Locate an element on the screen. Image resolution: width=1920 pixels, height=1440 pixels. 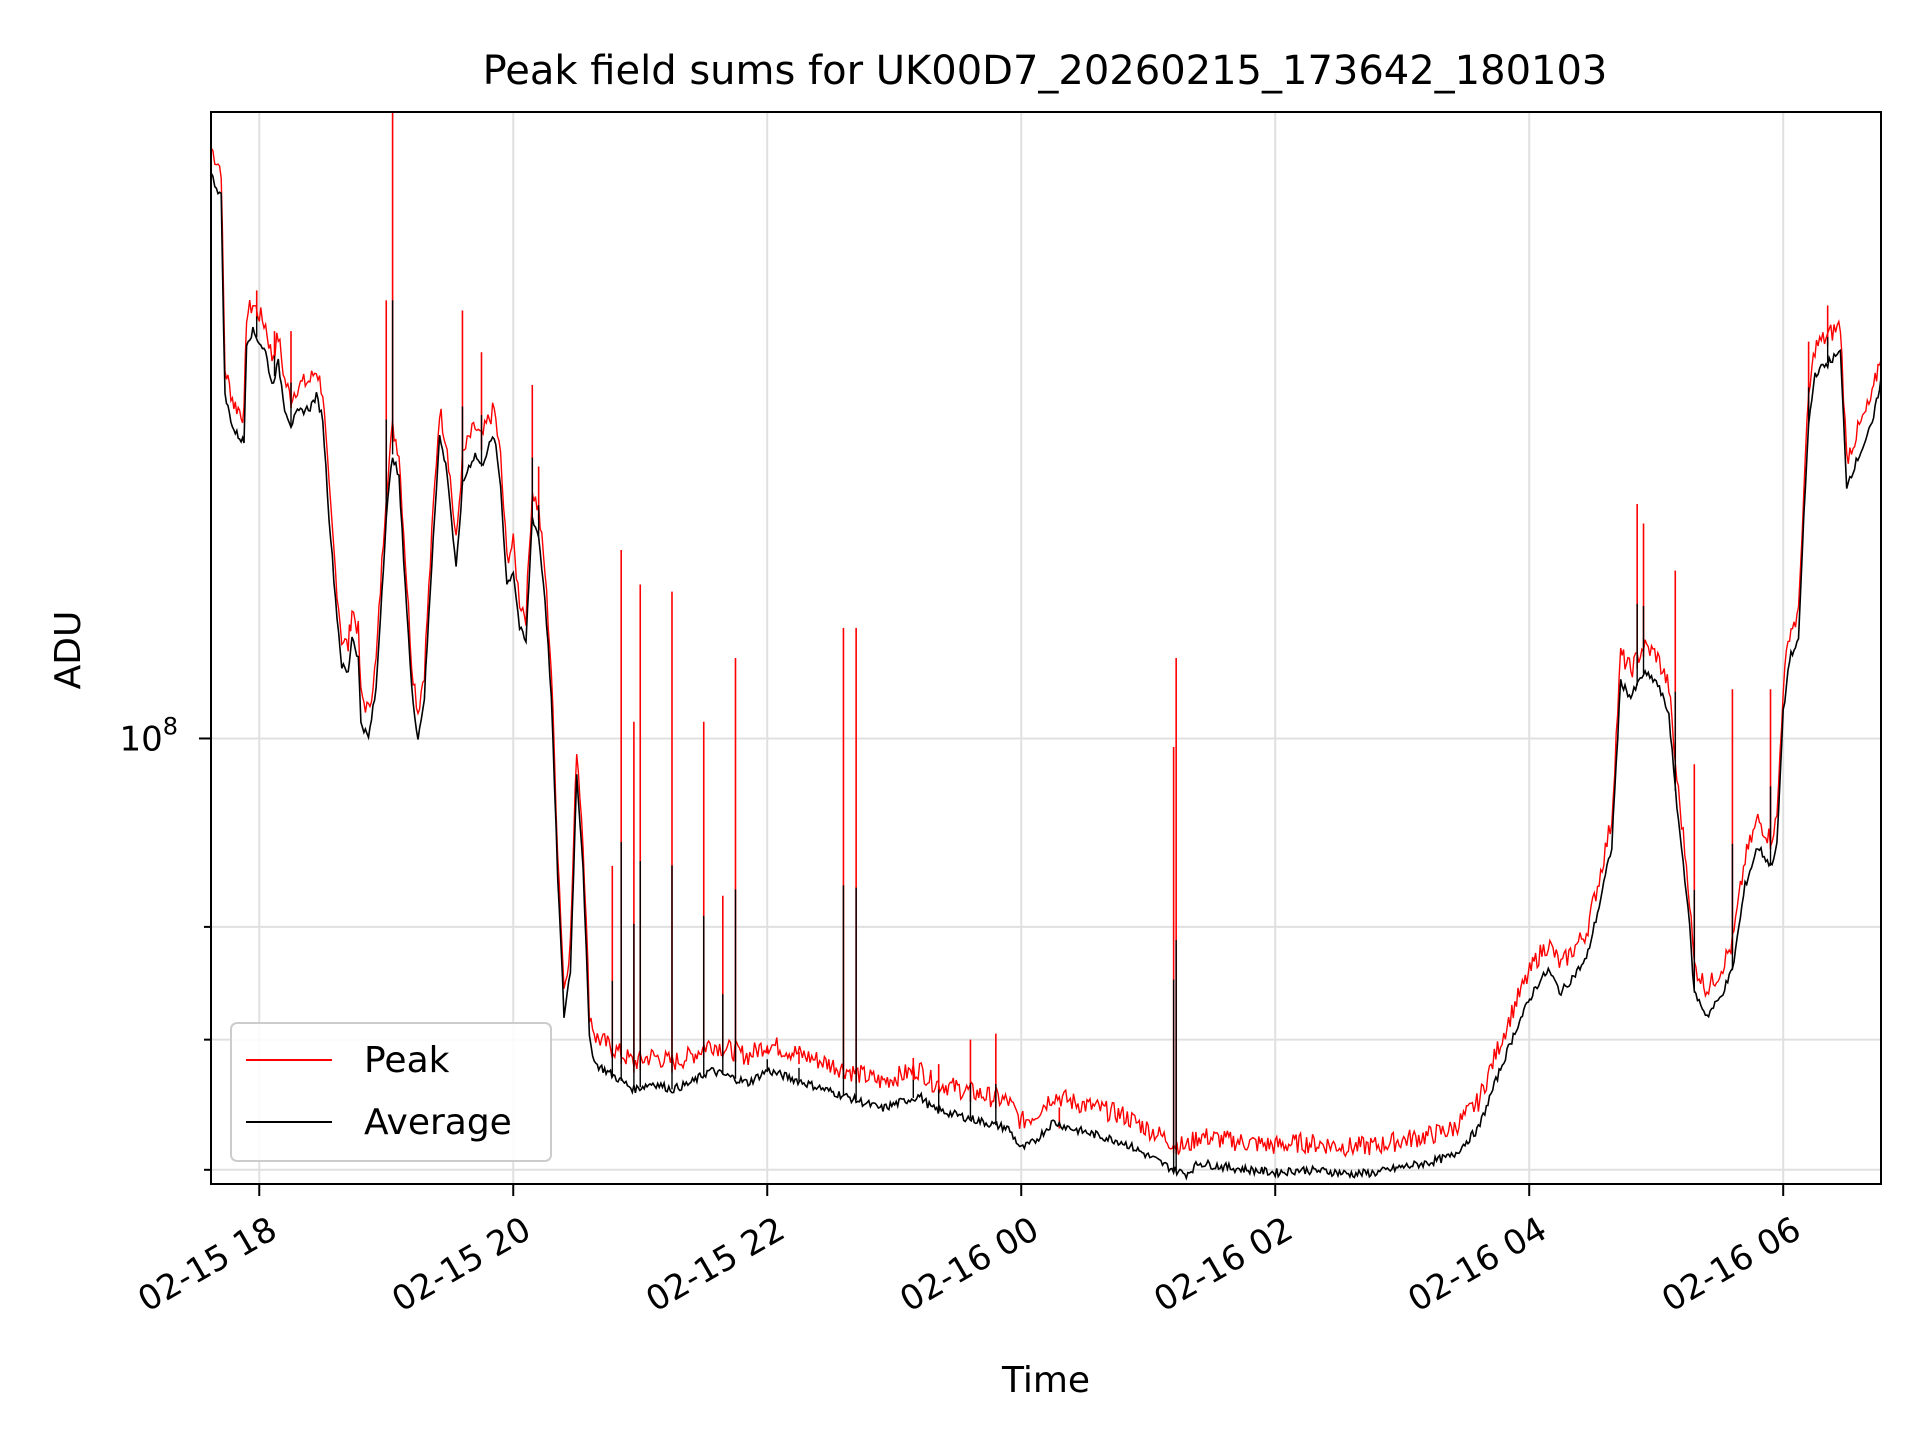
y-axis: 108 is located at coordinates (165, 941).